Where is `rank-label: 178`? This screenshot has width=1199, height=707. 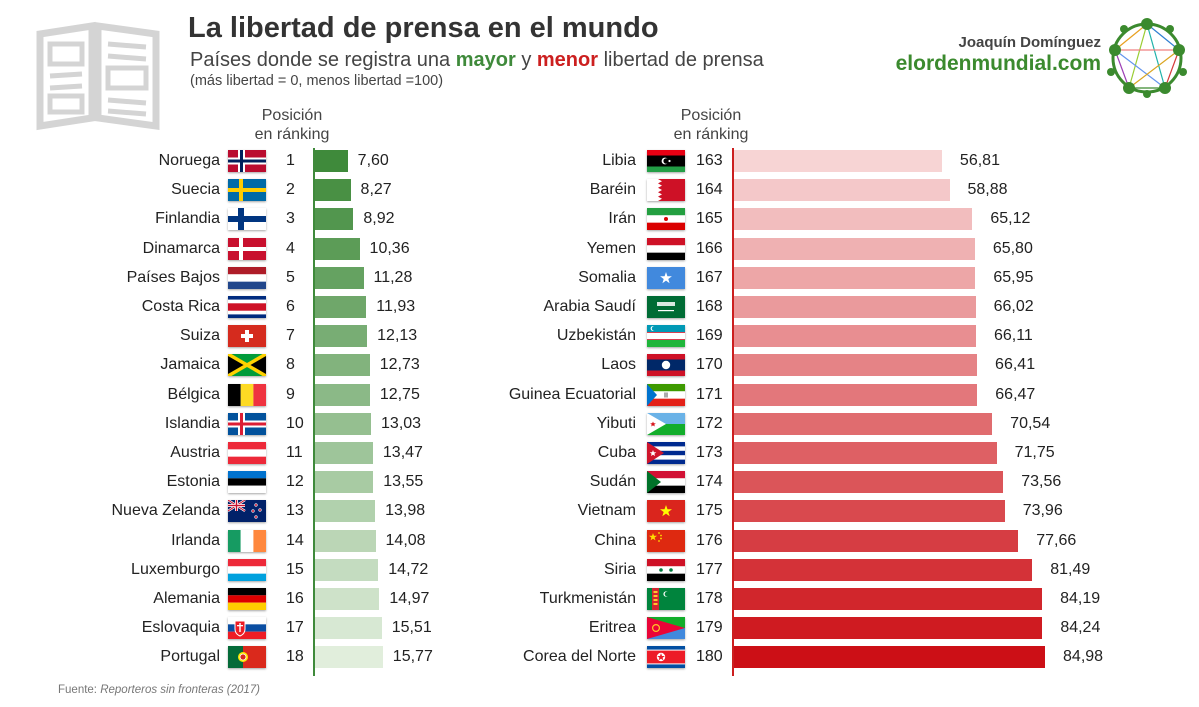 rank-label: 178 is located at coordinates (709, 598).